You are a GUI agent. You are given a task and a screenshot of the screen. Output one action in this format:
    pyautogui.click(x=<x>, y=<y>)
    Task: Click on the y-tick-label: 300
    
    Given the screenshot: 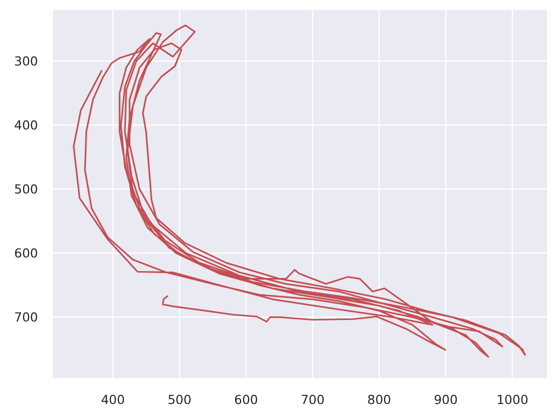 What is the action you would take?
    pyautogui.click(x=26, y=61)
    